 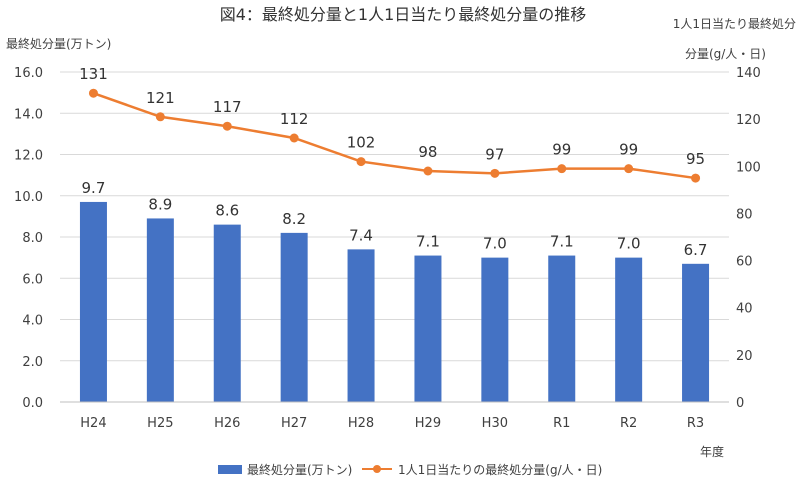 What do you see at coordinates (427, 152) in the screenshot?
I see `line-data-label: 98` at bounding box center [427, 152].